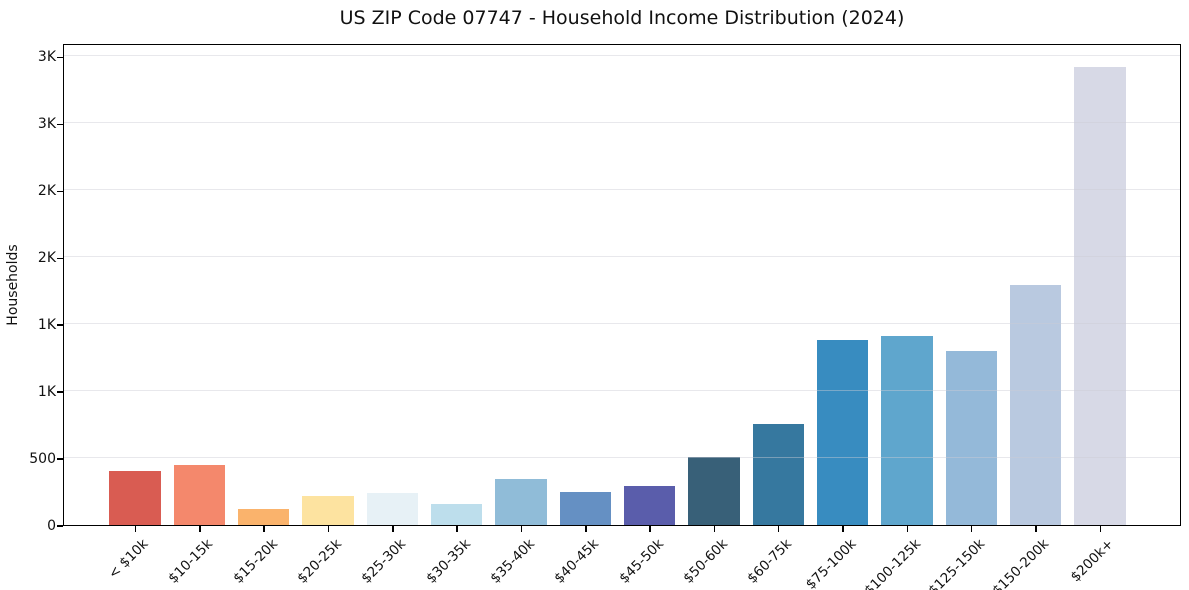  I want to click on x-tick-label: $25-30k, so click(384, 561).